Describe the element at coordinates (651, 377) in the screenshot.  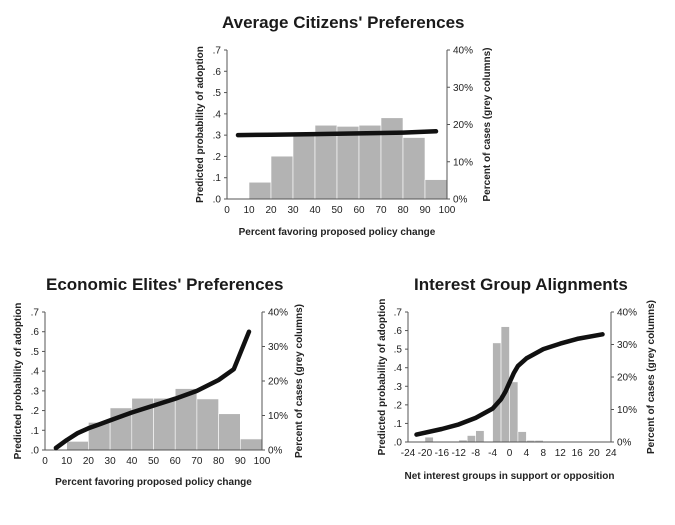
I see `interest-y2-axis-label: Percent of cases (grey columns)` at that location.